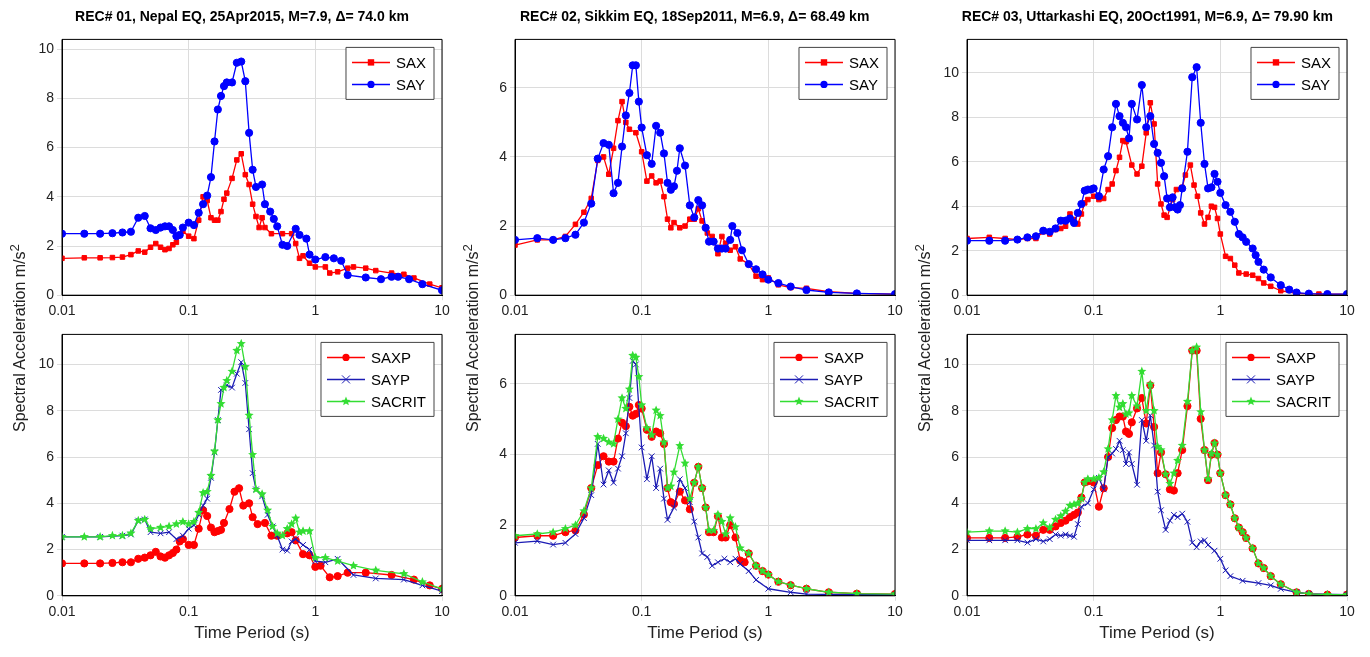  Describe the element at coordinates (694, 17) in the screenshot. I see `chart-title: REC# 02, Sikkim EQ, 18Sep2011, M=6.9, Δ= 68.49 km` at that location.